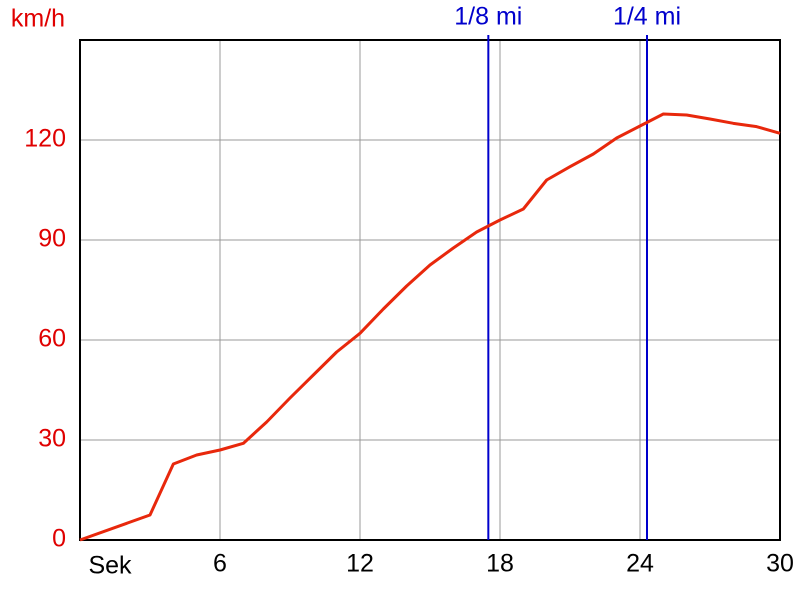 The width and height of the screenshot is (800, 600). Describe the element at coordinates (488, 17) in the screenshot. I see `distance-marker-label: 1/8 mi` at that location.